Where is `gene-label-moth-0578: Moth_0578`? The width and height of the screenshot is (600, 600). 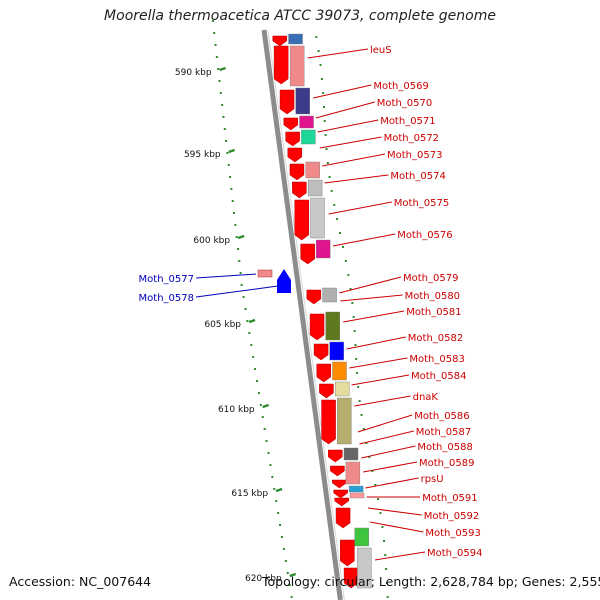
gene-label-moth-0578: Moth_0578 is located at coordinates (166, 298).